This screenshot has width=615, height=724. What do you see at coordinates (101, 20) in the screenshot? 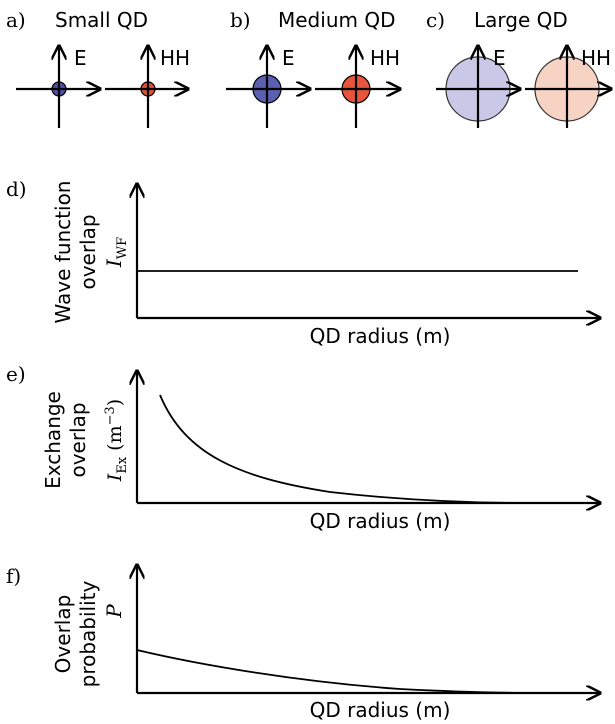
I see `panel-a-title: Small QD` at bounding box center [101, 20].